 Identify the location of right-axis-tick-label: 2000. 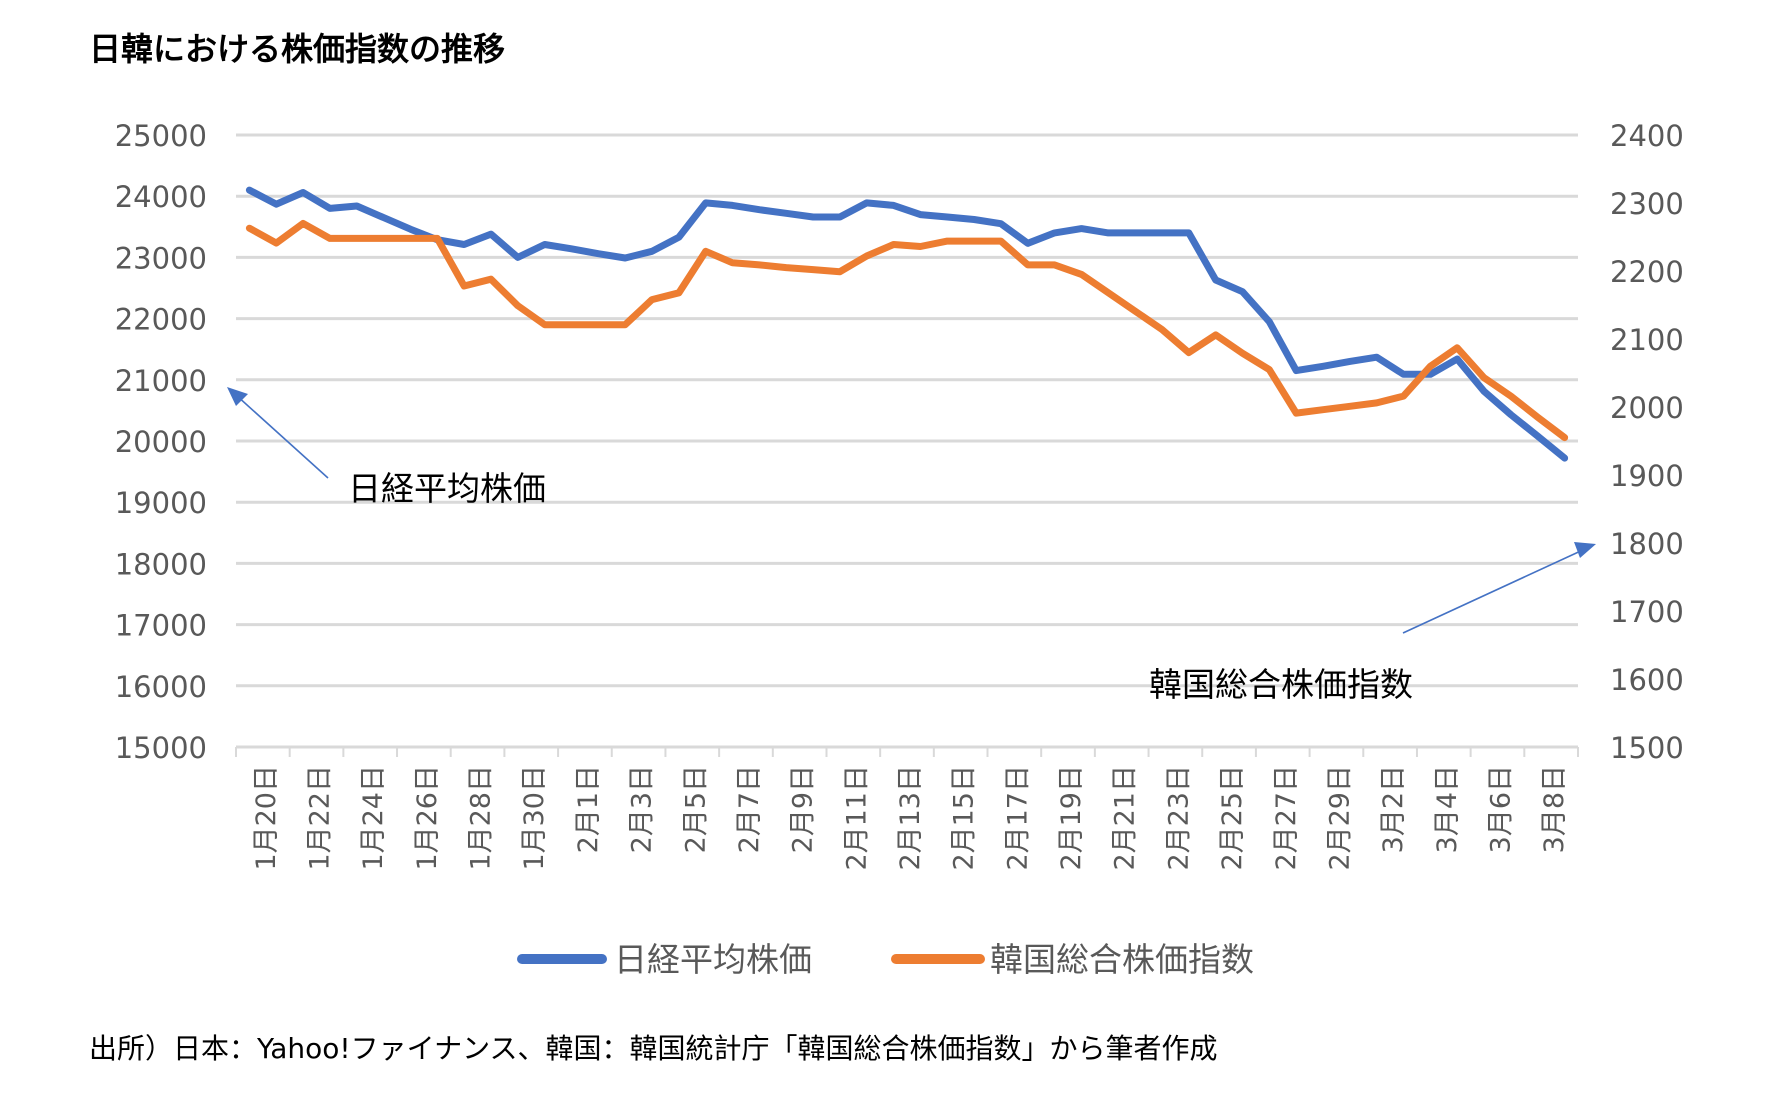
(1647, 408).